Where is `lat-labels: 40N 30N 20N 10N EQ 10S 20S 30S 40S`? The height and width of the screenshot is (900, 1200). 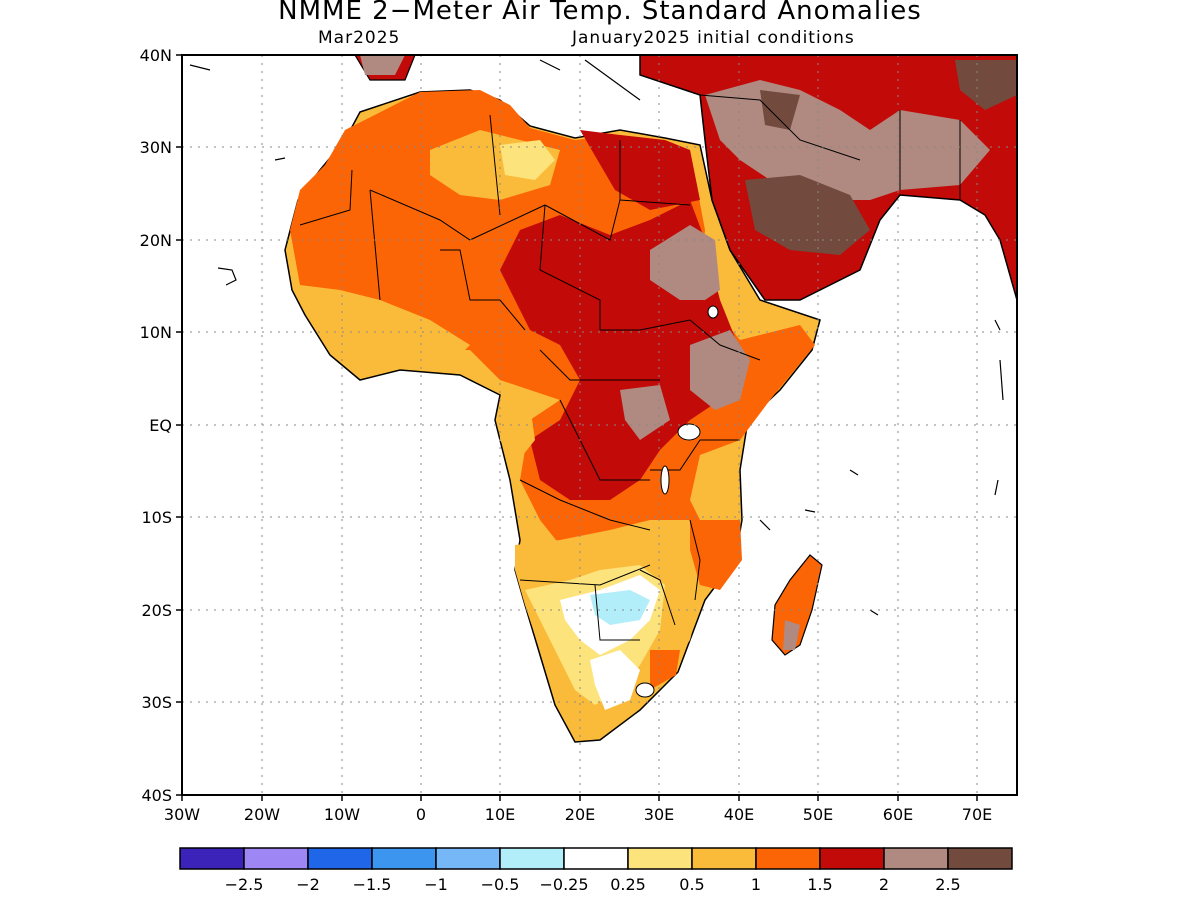
lat-labels: 40N 30N 20N 10N EQ 10S 20S 30S 40S is located at coordinates (156, 425).